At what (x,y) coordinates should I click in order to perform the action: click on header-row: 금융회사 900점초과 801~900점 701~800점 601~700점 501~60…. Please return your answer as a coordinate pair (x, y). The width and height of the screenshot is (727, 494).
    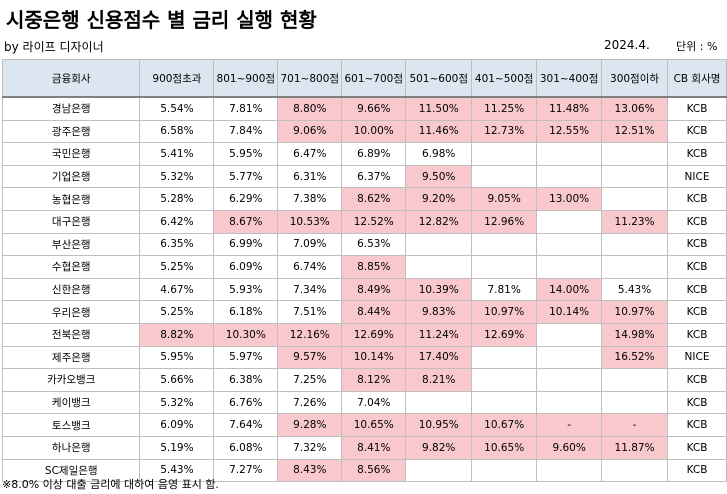
    Looking at the image, I should click on (364, 78).